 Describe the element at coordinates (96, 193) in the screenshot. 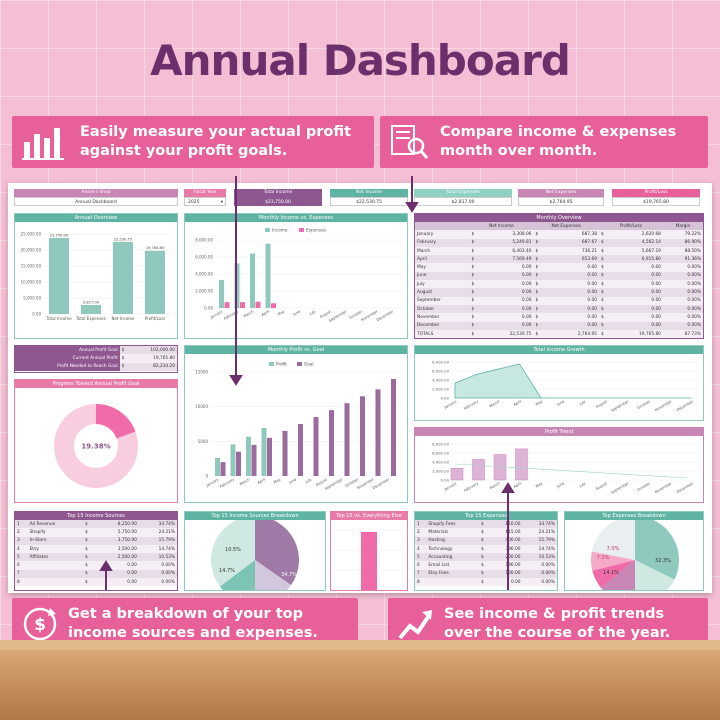

I see `shop-label: Annie's Shop` at that location.